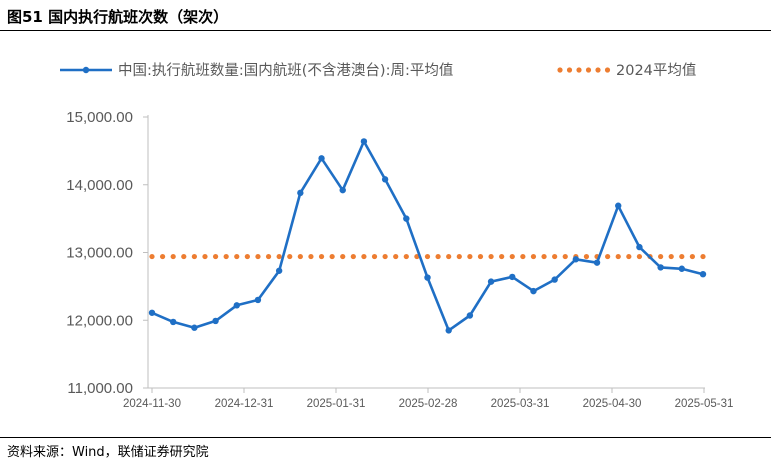 This screenshot has width=771, height=462. I want to click on x-tick-label: 2025-03-31, so click(520, 404).